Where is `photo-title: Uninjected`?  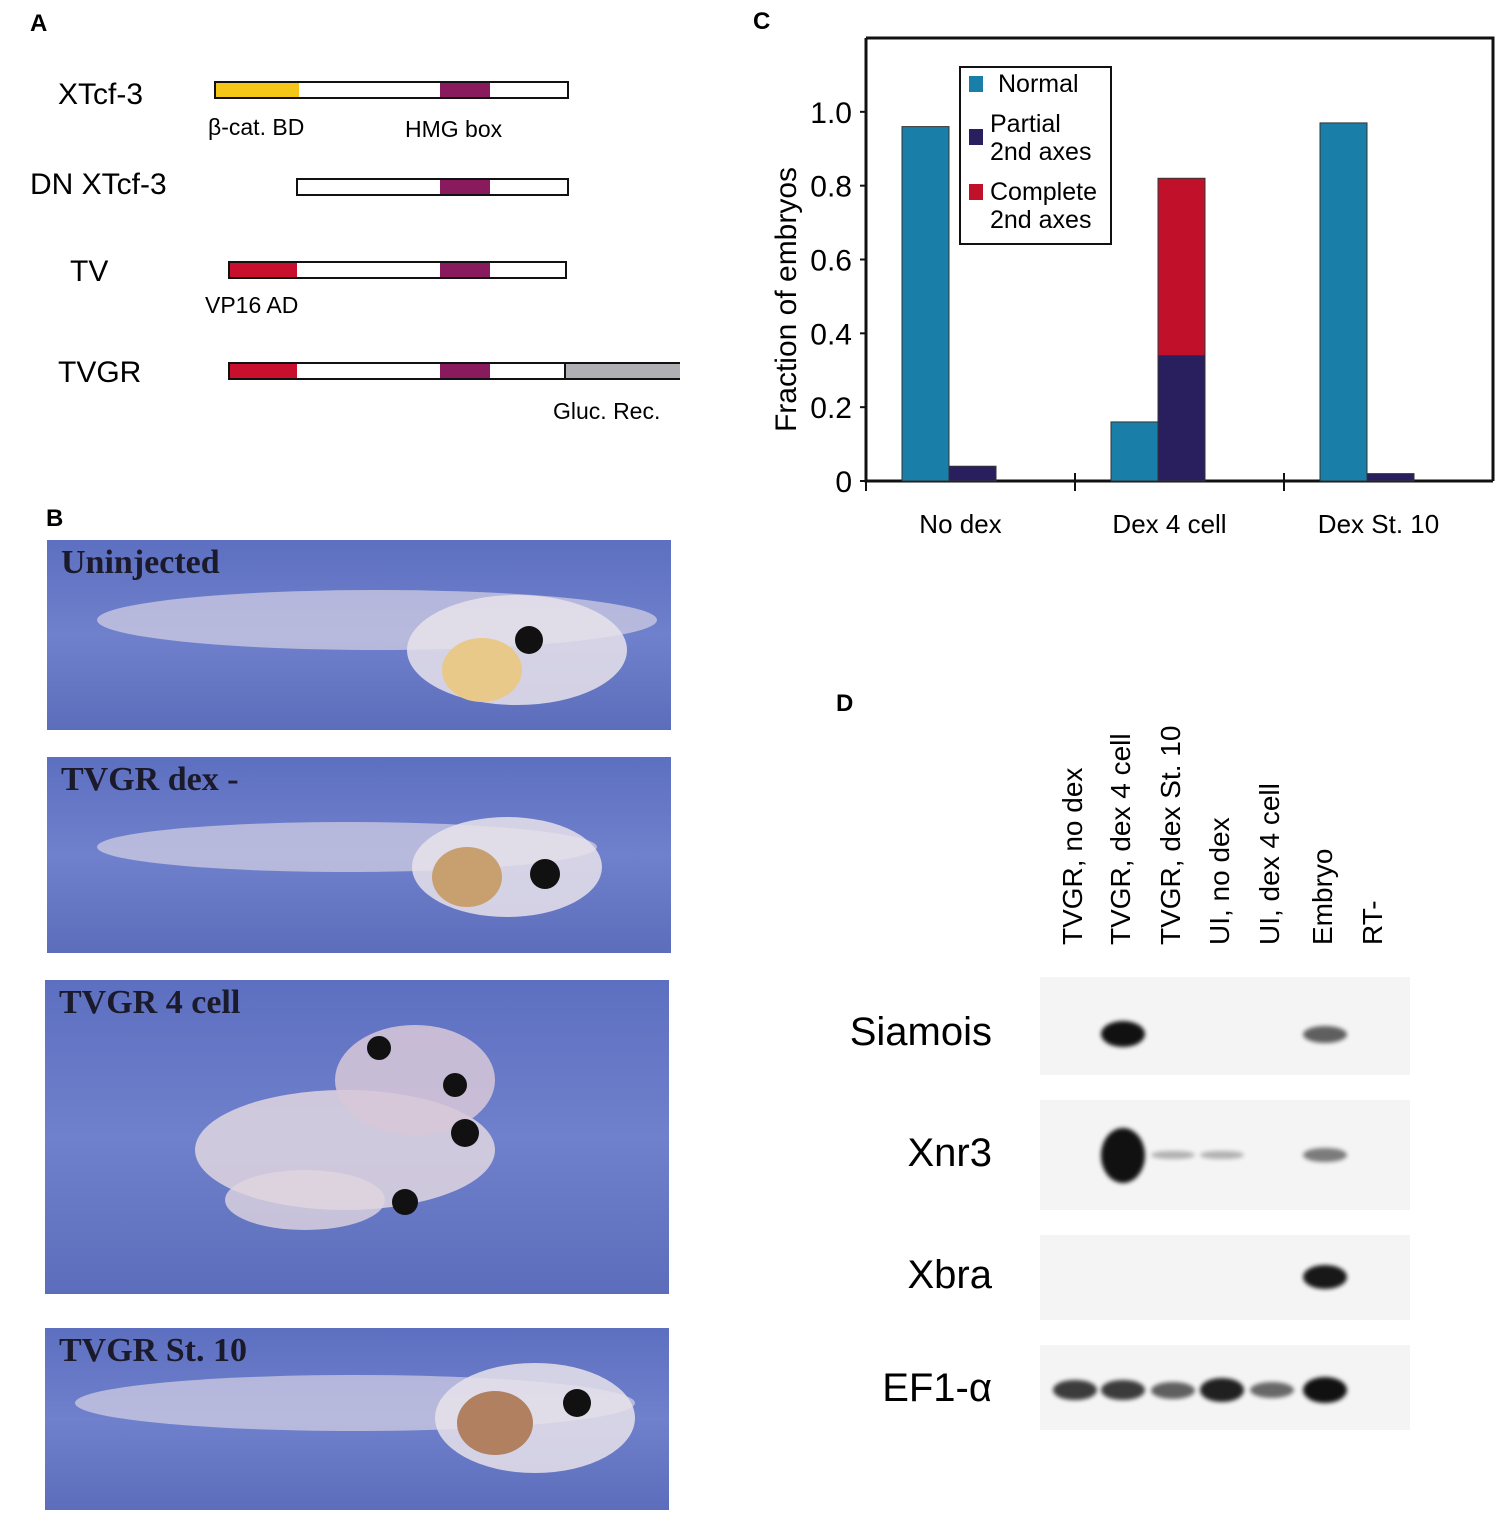
photo-title: Uninjected is located at coordinates (140, 562).